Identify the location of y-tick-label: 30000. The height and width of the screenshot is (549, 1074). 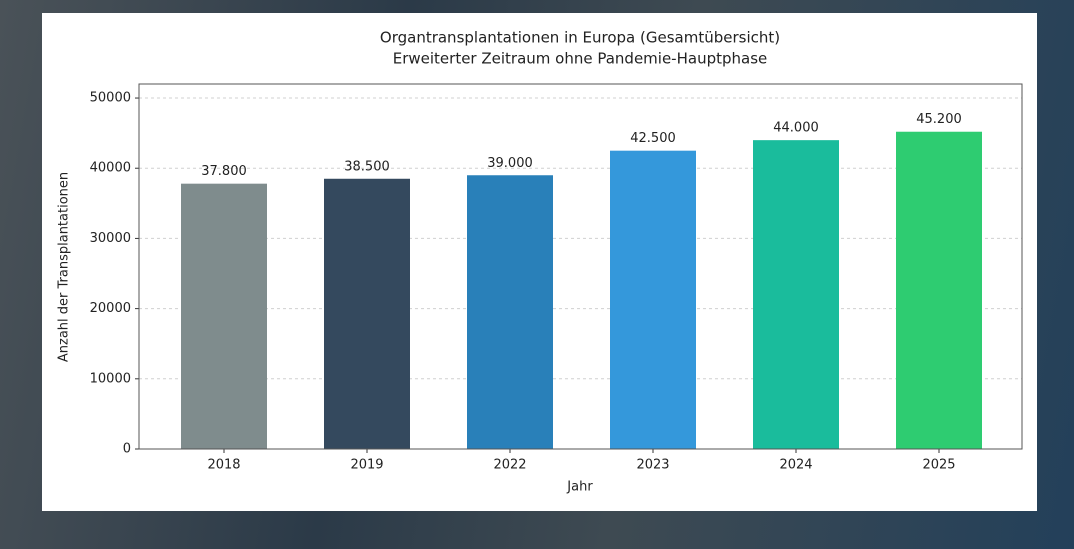
(110, 238).